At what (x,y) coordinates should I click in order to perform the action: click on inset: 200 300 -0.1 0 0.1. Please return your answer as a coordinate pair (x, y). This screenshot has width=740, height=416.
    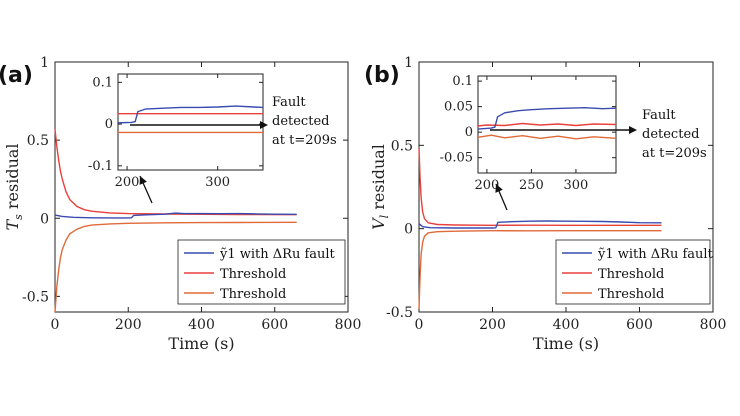
    Looking at the image, I should click on (176, 131).